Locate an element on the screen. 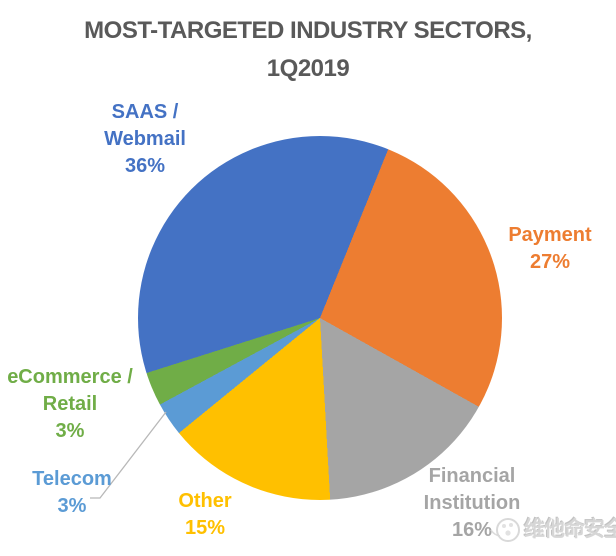 The width and height of the screenshot is (616, 556). chart-title-line2: 1Q2019 is located at coordinates (308, 68).